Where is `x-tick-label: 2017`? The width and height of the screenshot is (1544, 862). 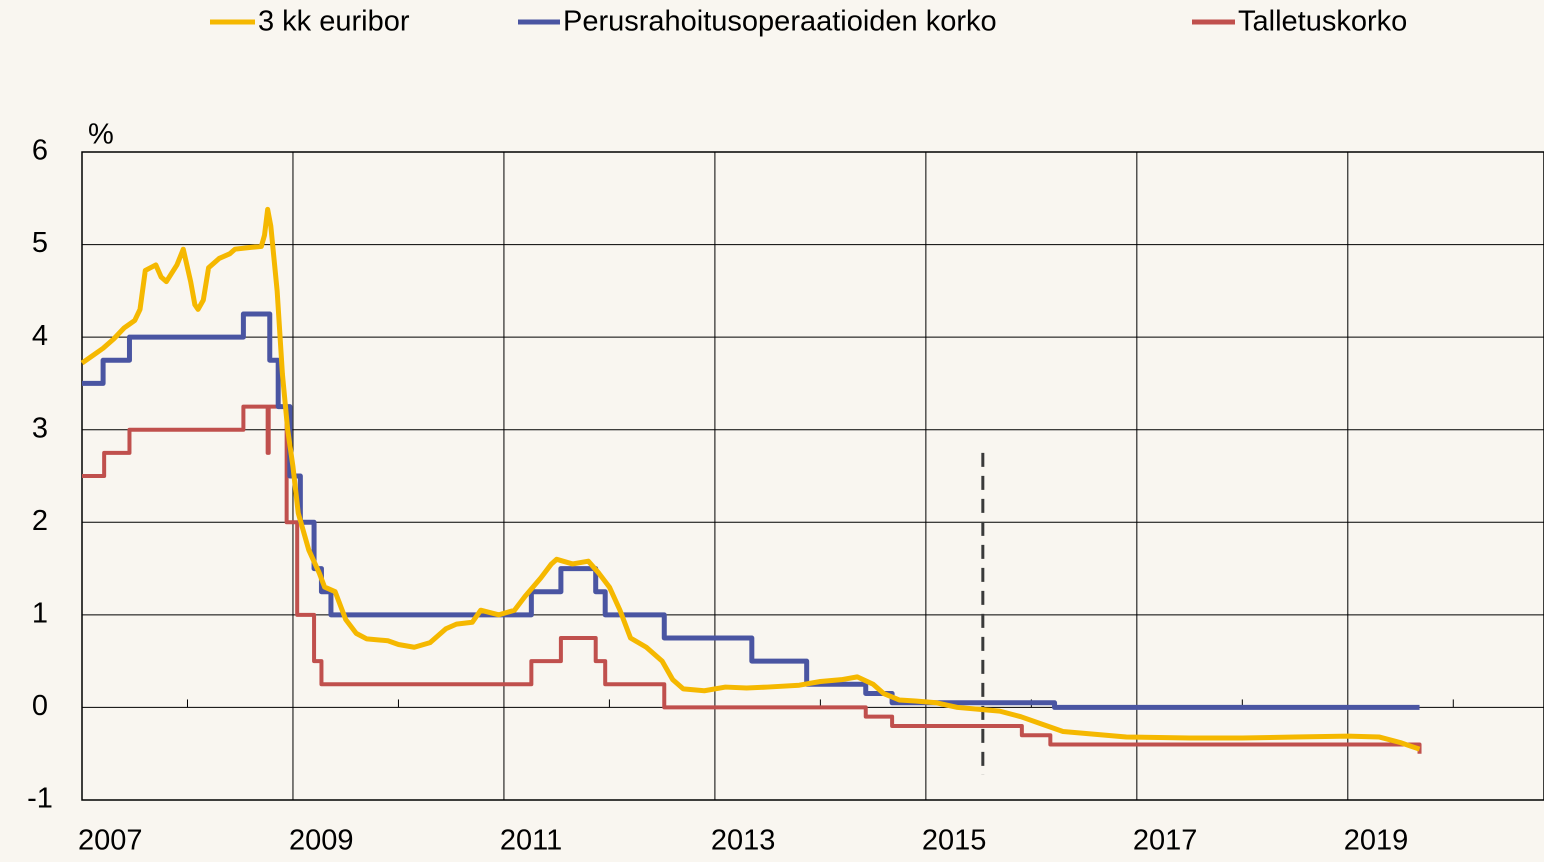
x-tick-label: 2017 is located at coordinates (1165, 841).